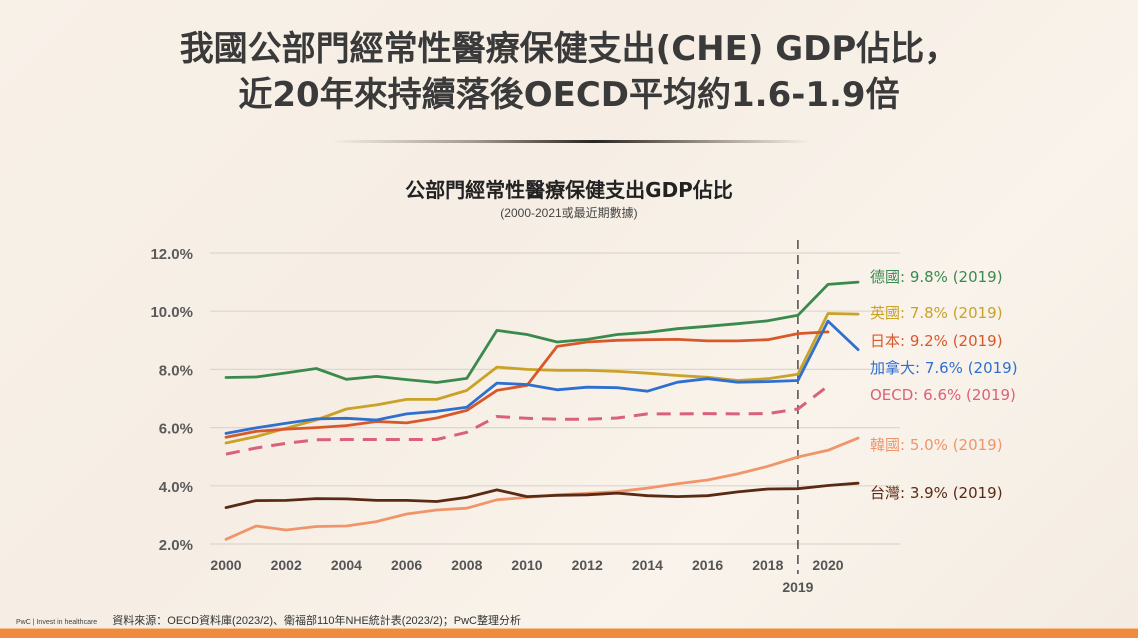 The width and height of the screenshot is (1138, 638). Describe the element at coordinates (936, 445) in the screenshot. I see `series-label-韓國: 韓國: 5.0% (2019)` at that location.